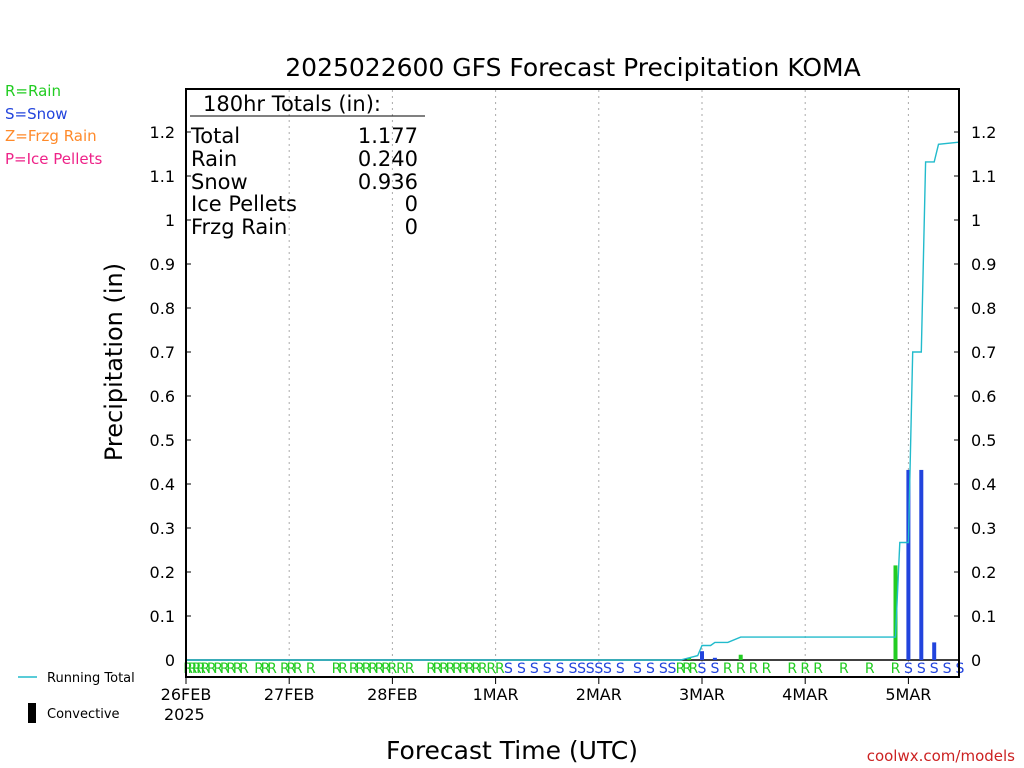 The width and height of the screenshot is (1024, 768). I want to click on y-tick-label-right: 1.2, so click(983, 132).